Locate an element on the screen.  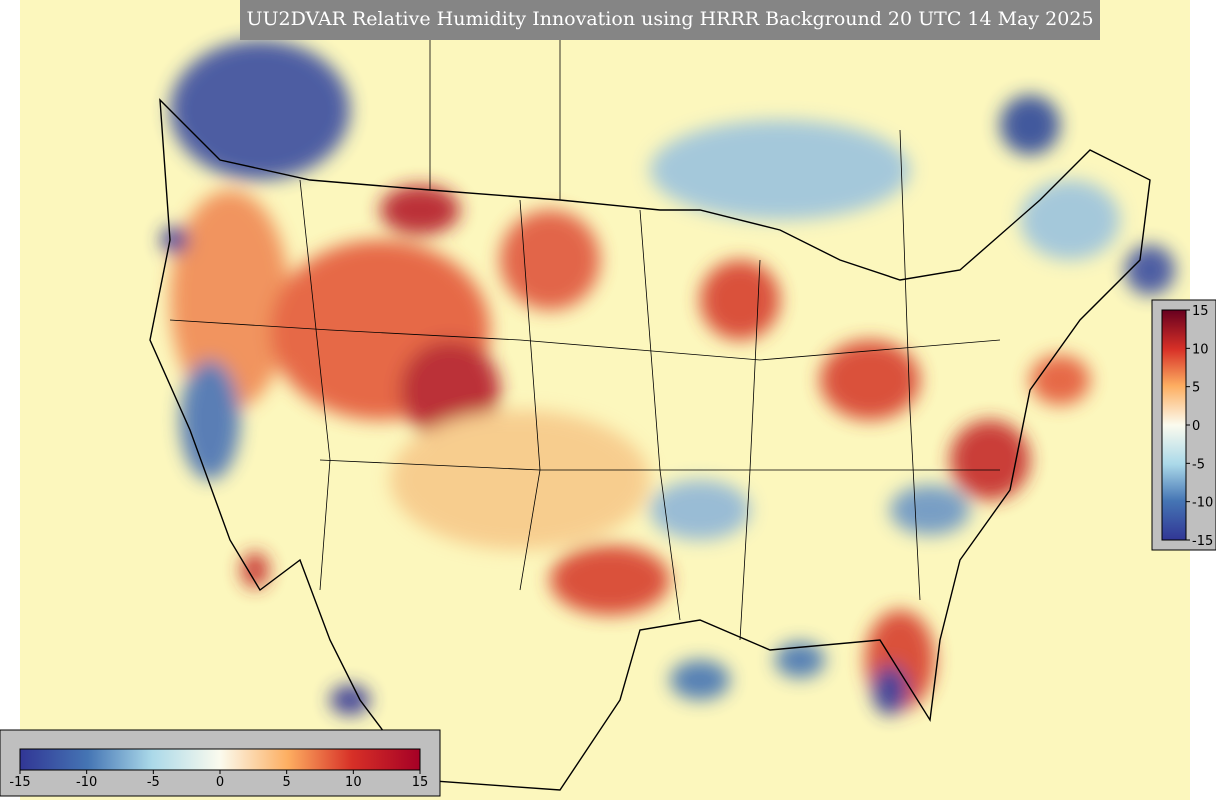
horizontal-colorbar: -15 -10 -5 0 5 10 15 is located at coordinates (220, 763).